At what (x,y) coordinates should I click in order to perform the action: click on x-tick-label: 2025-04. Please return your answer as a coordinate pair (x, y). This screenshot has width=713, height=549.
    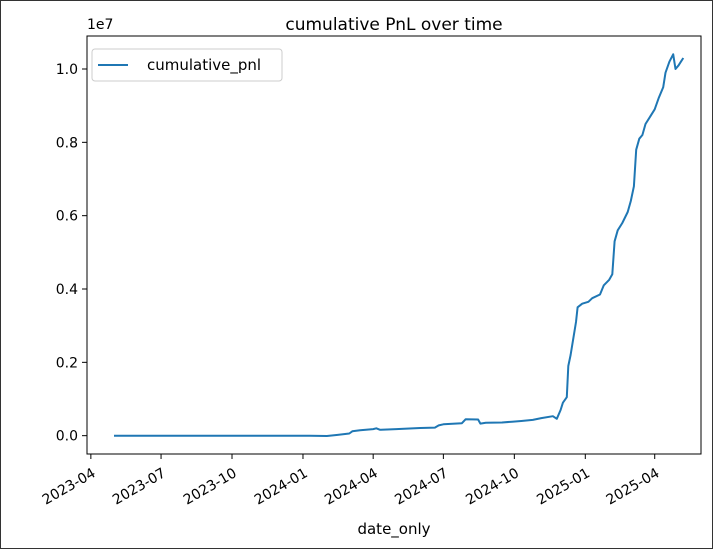
    Looking at the image, I should click on (633, 486).